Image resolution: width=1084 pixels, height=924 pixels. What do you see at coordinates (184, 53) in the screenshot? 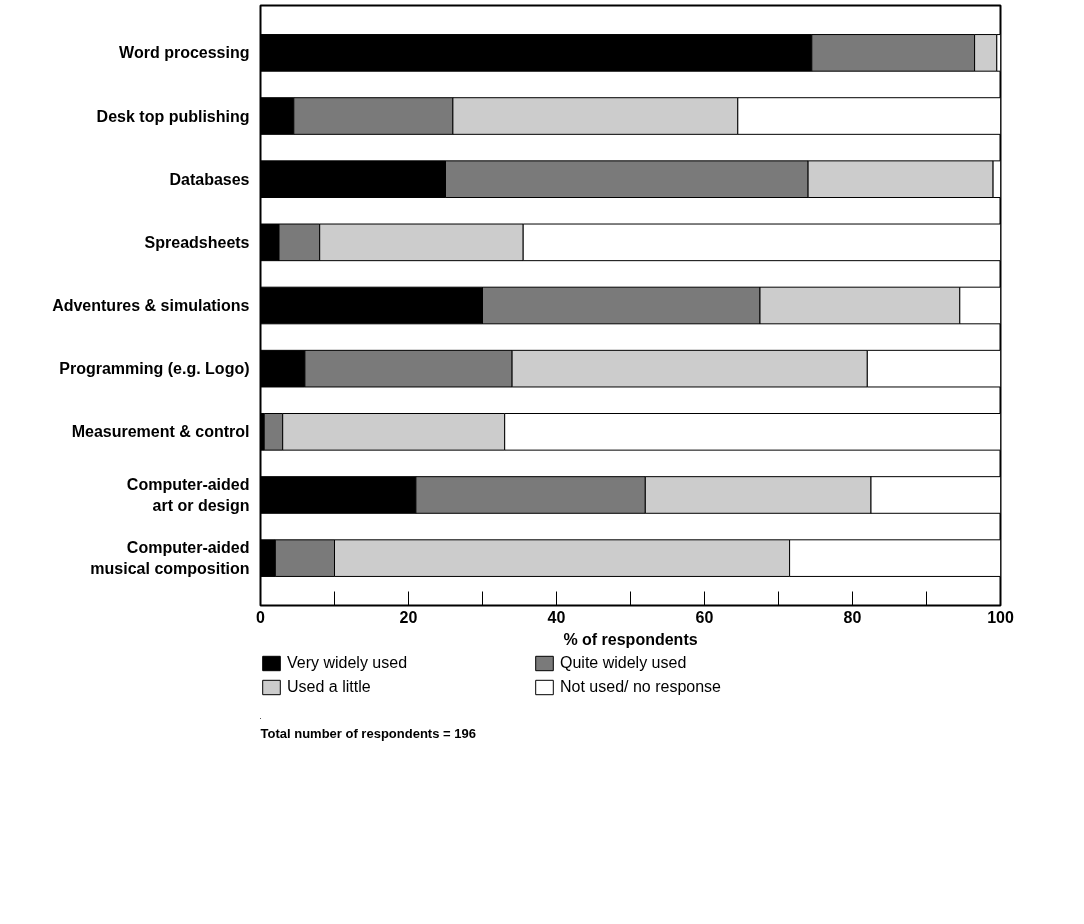
I see `y-tick-label: Word processing` at bounding box center [184, 53].